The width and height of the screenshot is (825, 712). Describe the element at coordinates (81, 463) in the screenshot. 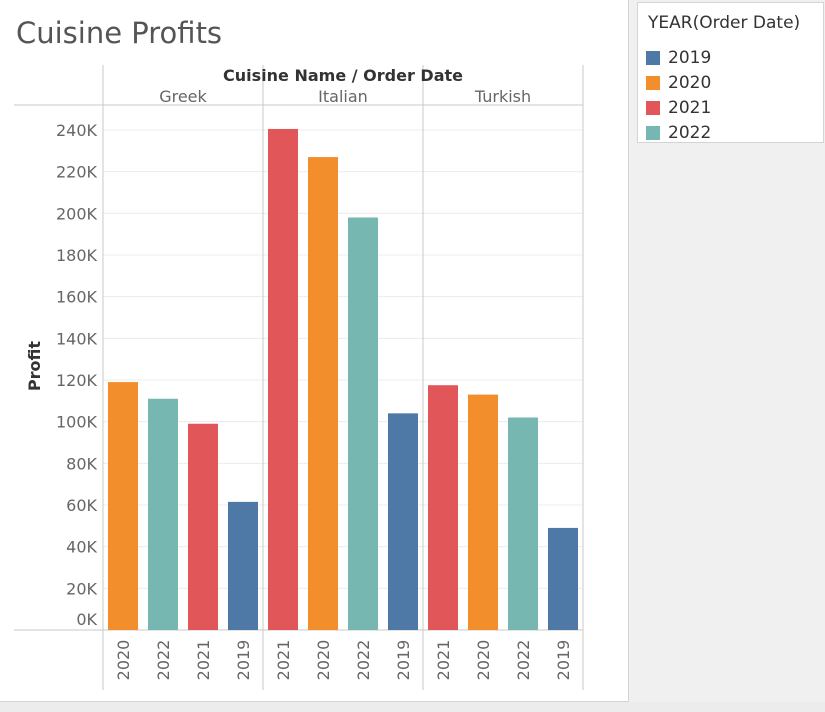

I see `y-tick-label: 80K` at that location.